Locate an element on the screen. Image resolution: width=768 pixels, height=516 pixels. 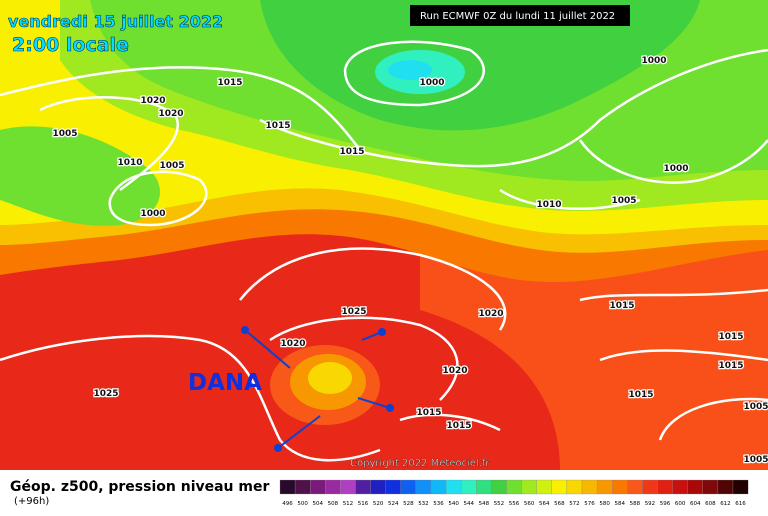
scale-label: 572 is located at coordinates (574, 504).